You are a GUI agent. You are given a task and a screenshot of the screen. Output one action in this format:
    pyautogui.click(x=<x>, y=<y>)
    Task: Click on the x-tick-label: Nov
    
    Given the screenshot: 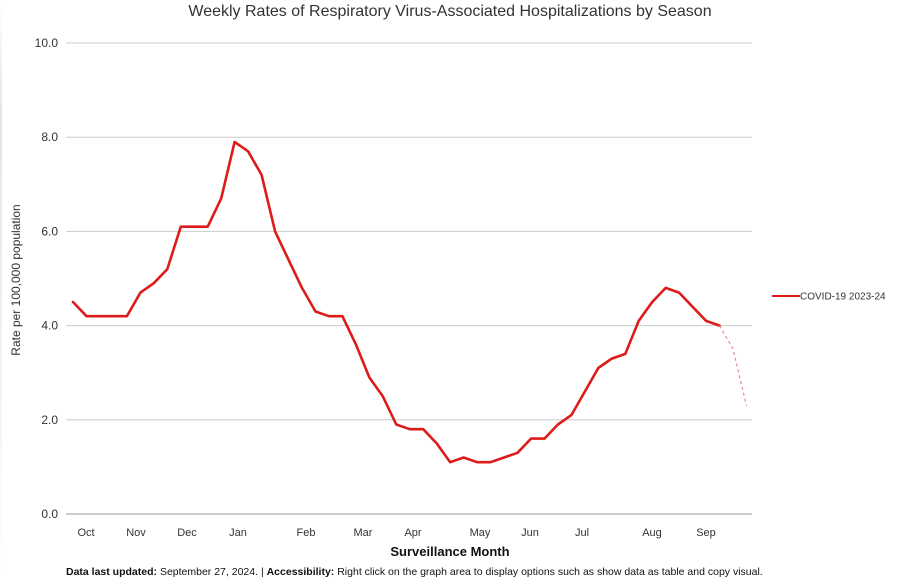 What is the action you would take?
    pyautogui.click(x=136, y=533)
    